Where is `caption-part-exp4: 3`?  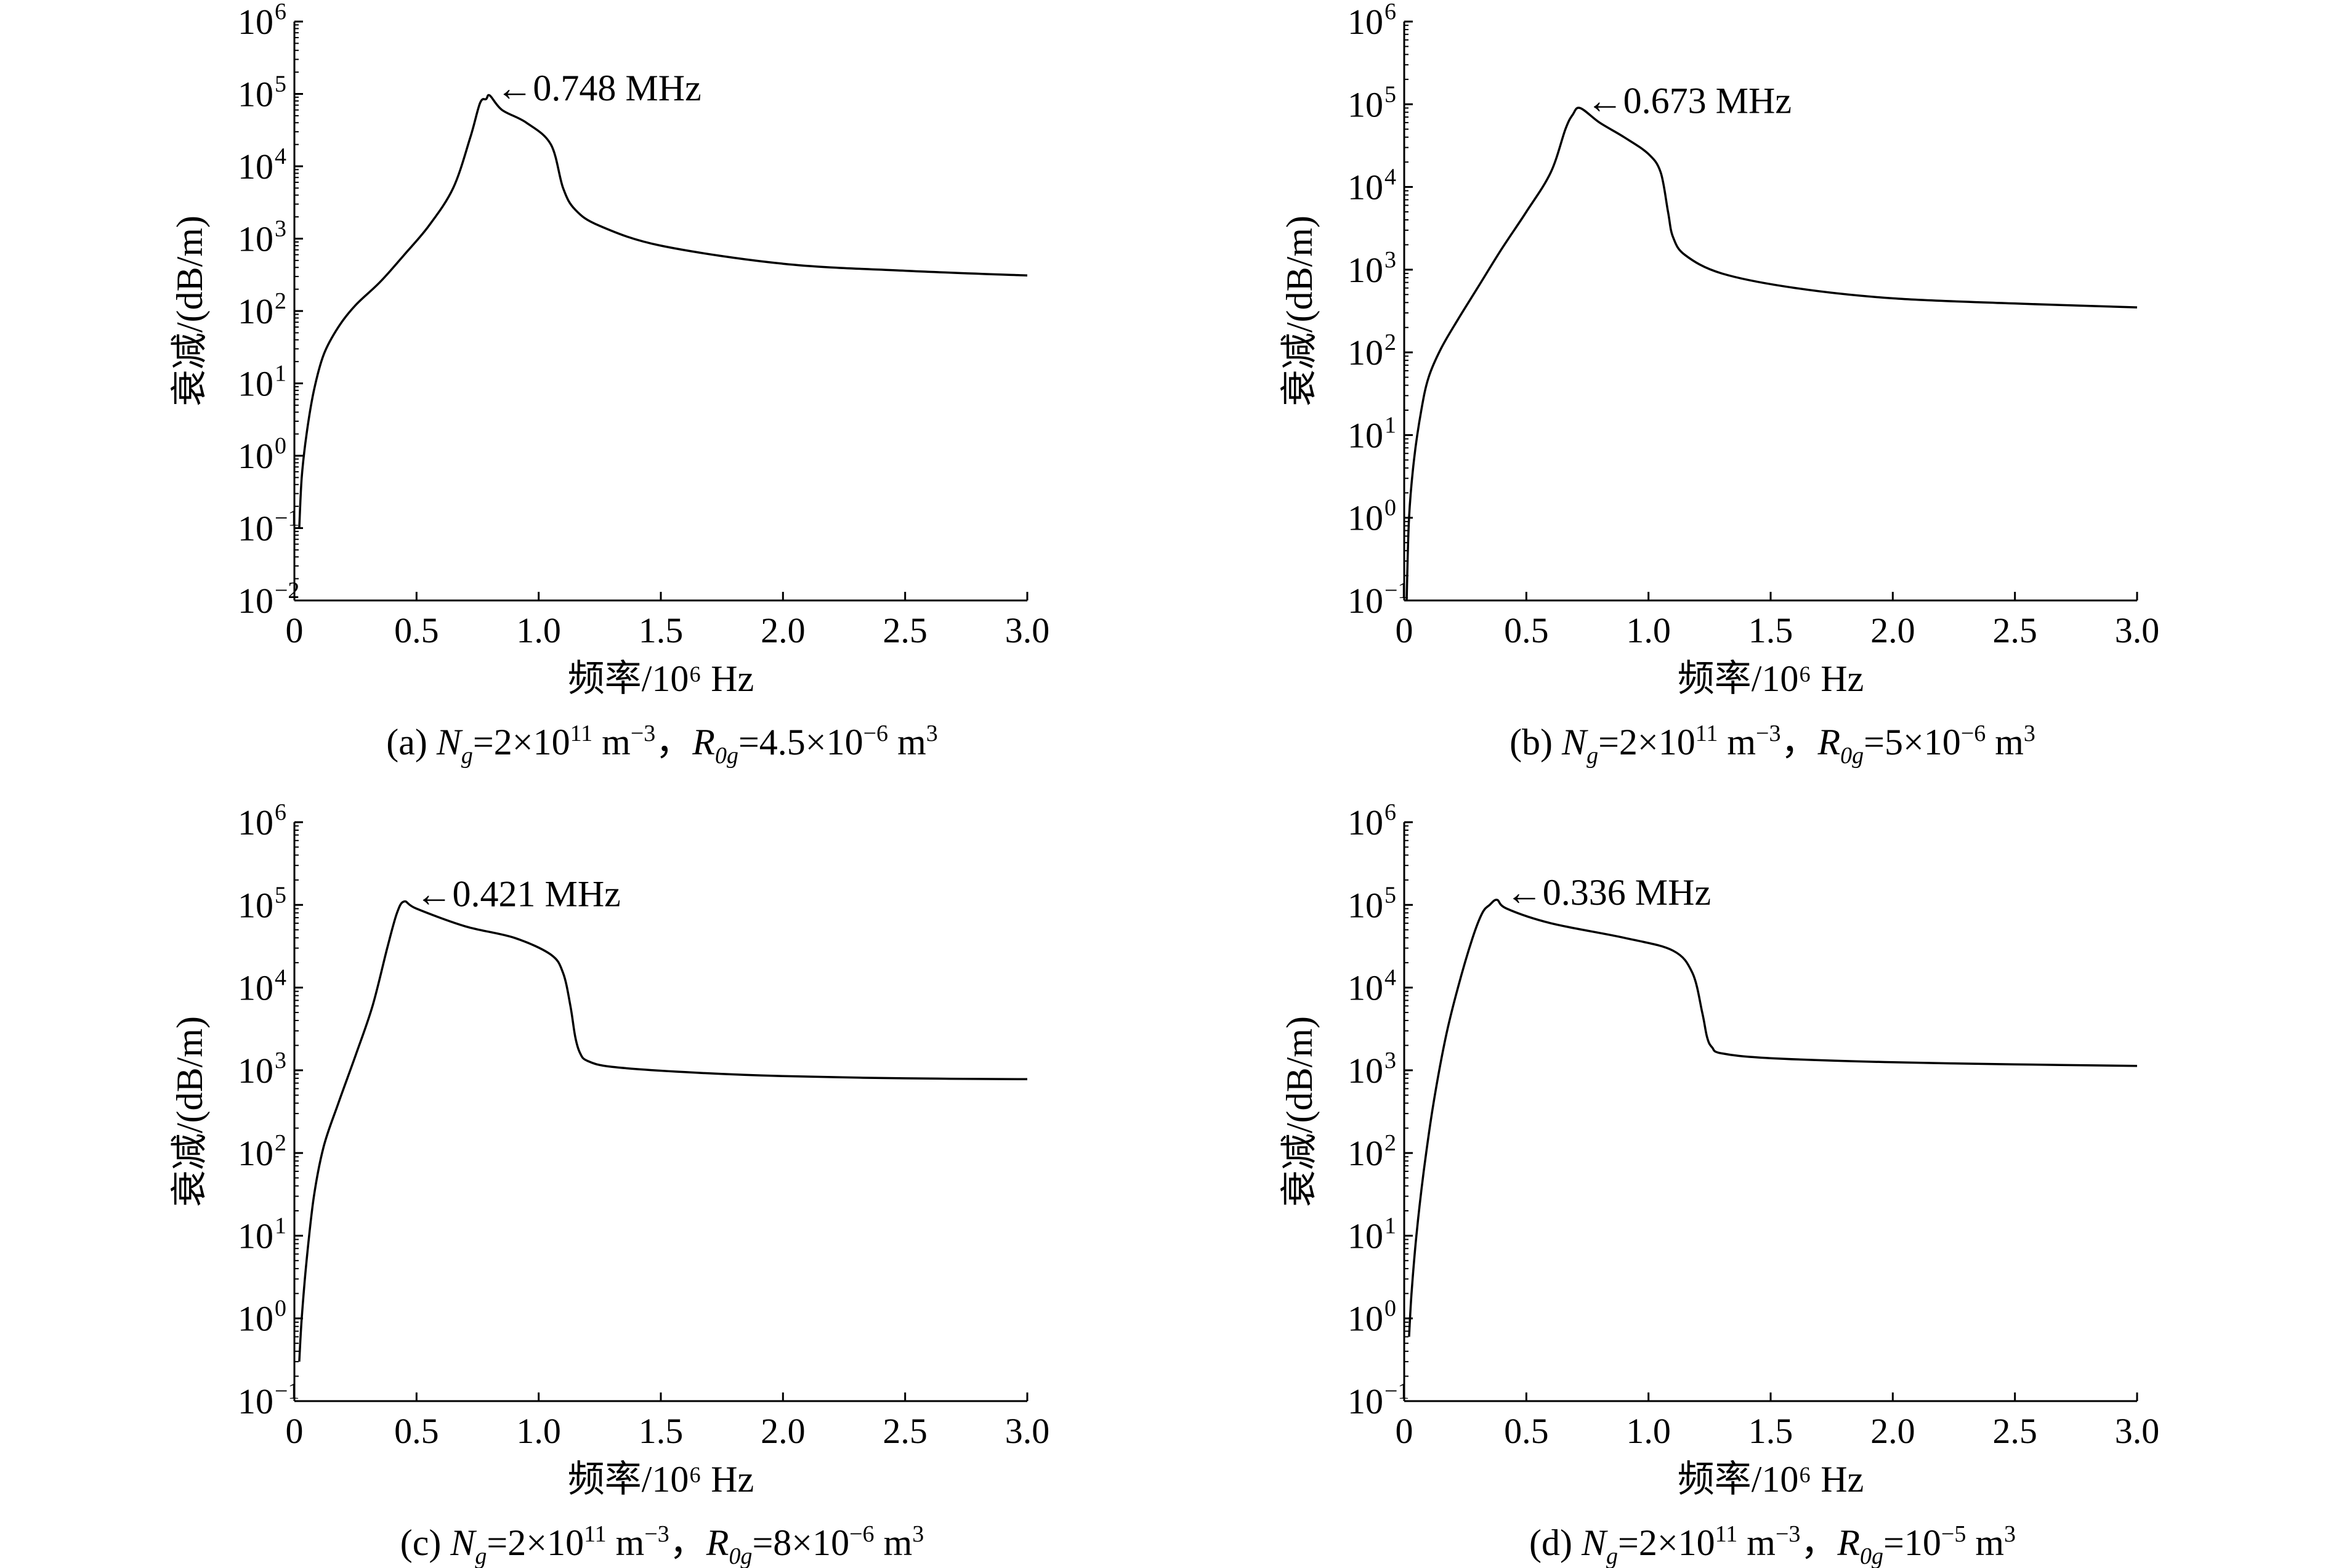
caption-part-exp4: 3 is located at coordinates (2010, 1534).